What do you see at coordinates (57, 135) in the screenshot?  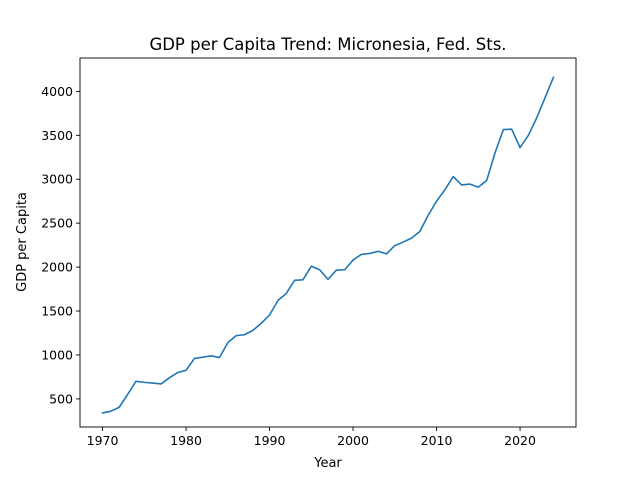 I see `y-tick-label: 3500` at bounding box center [57, 135].